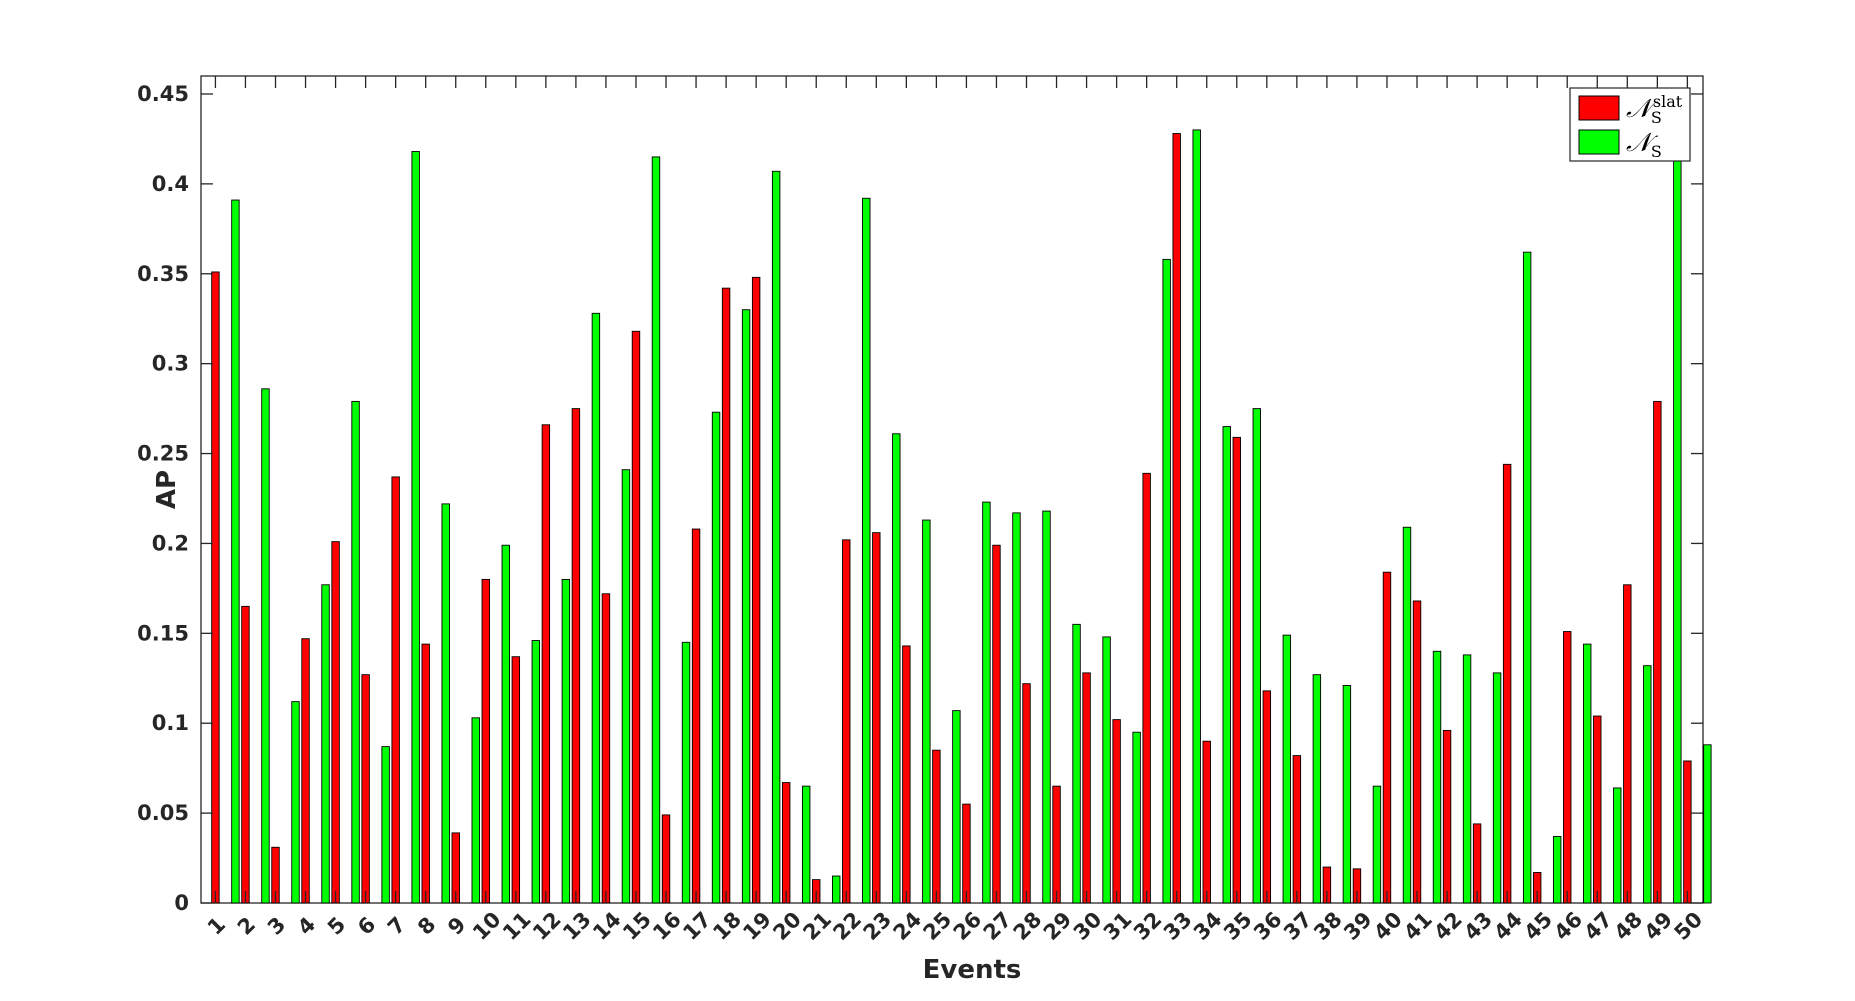  What do you see at coordinates (276, 925) in the screenshot?
I see `x-tick-label: 3` at bounding box center [276, 925].